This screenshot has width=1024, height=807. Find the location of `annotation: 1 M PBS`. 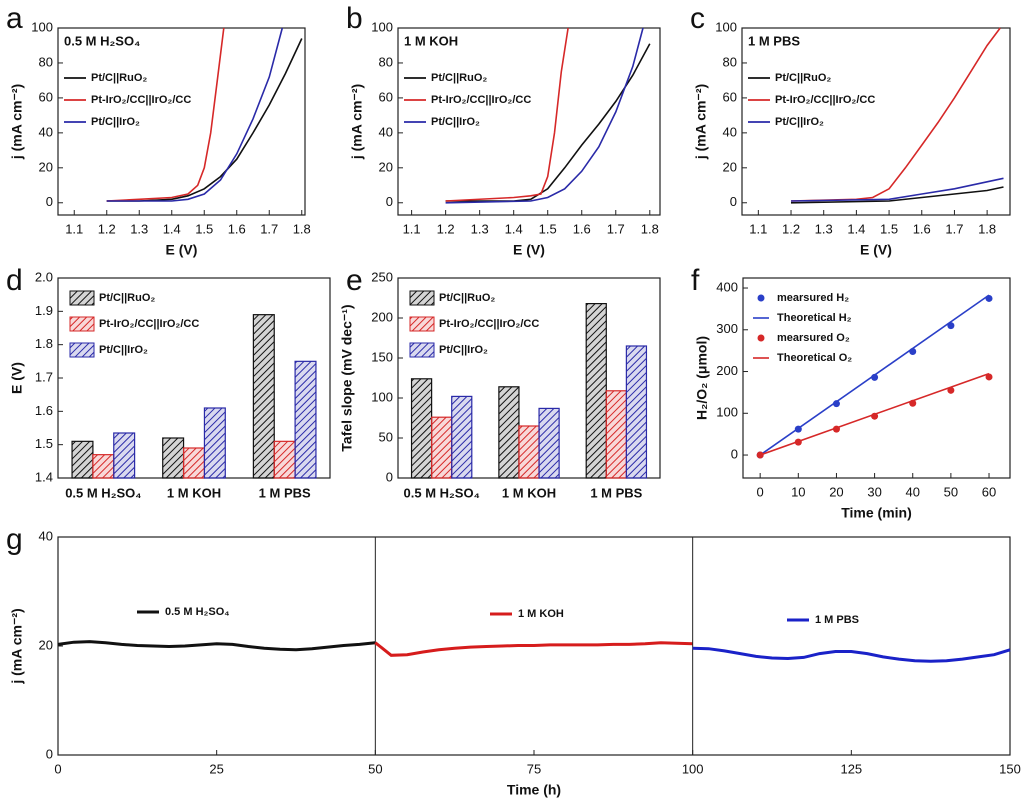

annotation: 1 M PBS is located at coordinates (774, 40).